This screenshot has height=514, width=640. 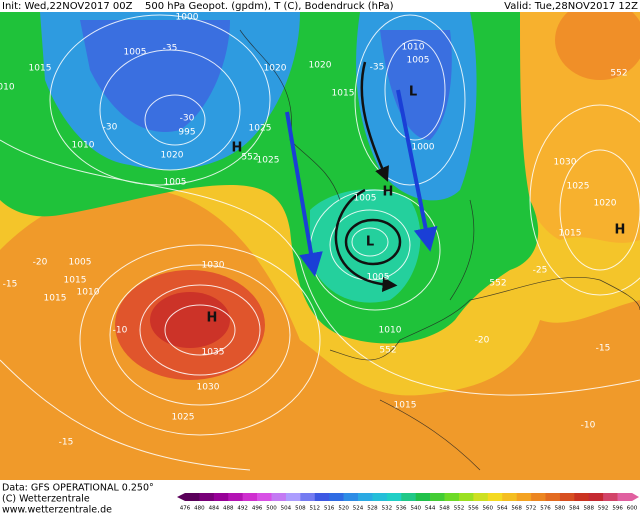 I want to click on colorbar-label: 544, so click(x=430, y=509).